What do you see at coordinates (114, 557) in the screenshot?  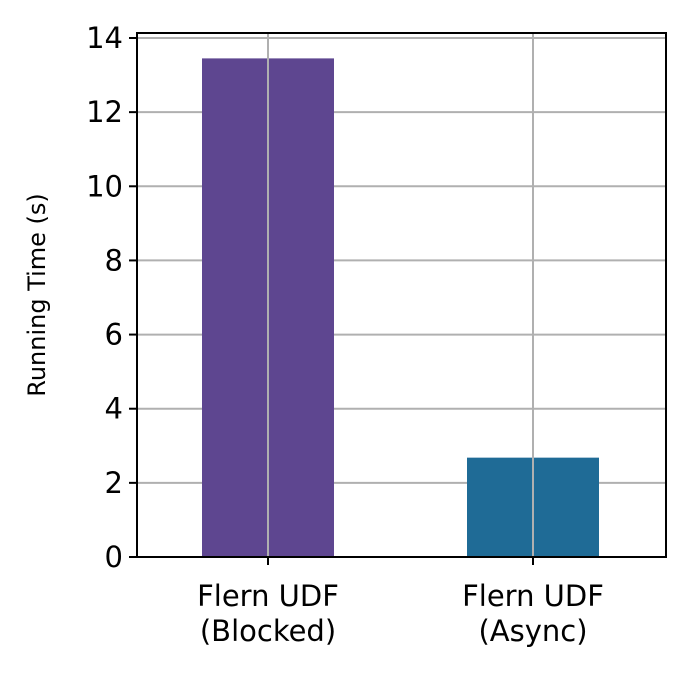 I see `y-tick-label: 0` at bounding box center [114, 557].